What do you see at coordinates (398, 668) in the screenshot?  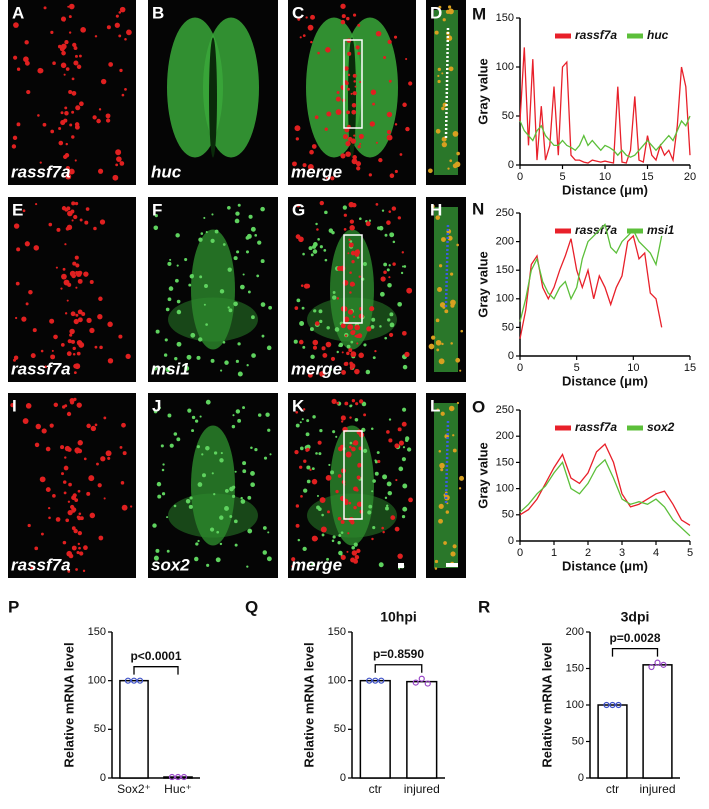 I see `significance-bracket` at bounding box center [398, 668].